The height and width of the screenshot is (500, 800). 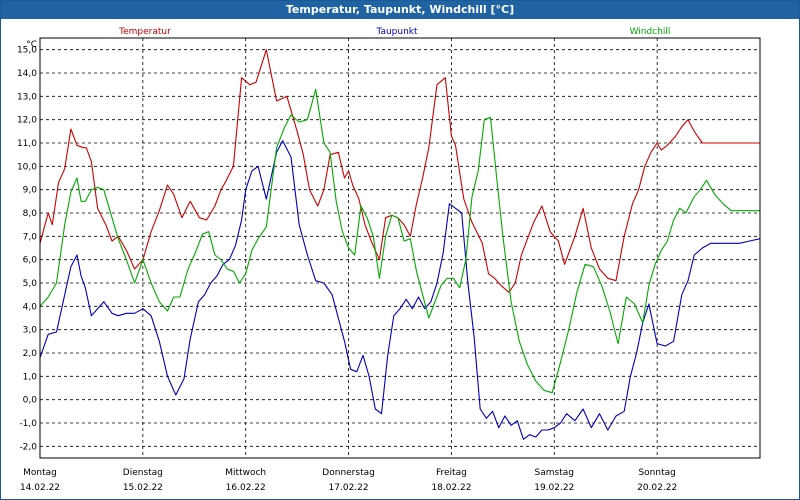 What do you see at coordinates (30, 237) in the screenshot?
I see `y-tick-label: 7,0` at bounding box center [30, 237].